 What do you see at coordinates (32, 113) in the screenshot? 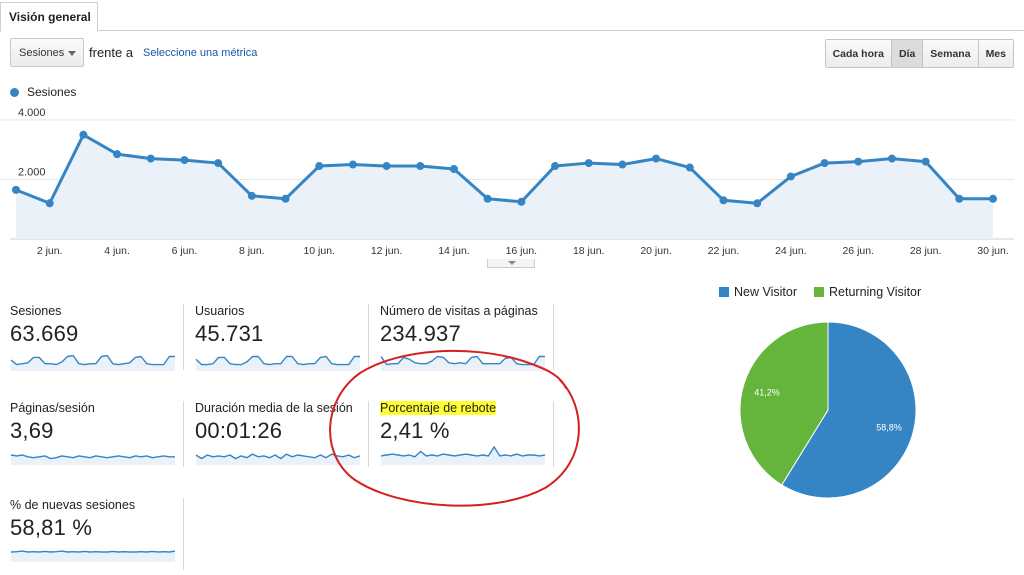
I see `y-tick-label: 4.000` at bounding box center [32, 113].